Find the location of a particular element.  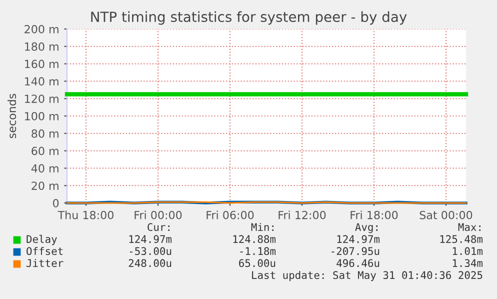

text: 65.00u is located at coordinates (257, 263).